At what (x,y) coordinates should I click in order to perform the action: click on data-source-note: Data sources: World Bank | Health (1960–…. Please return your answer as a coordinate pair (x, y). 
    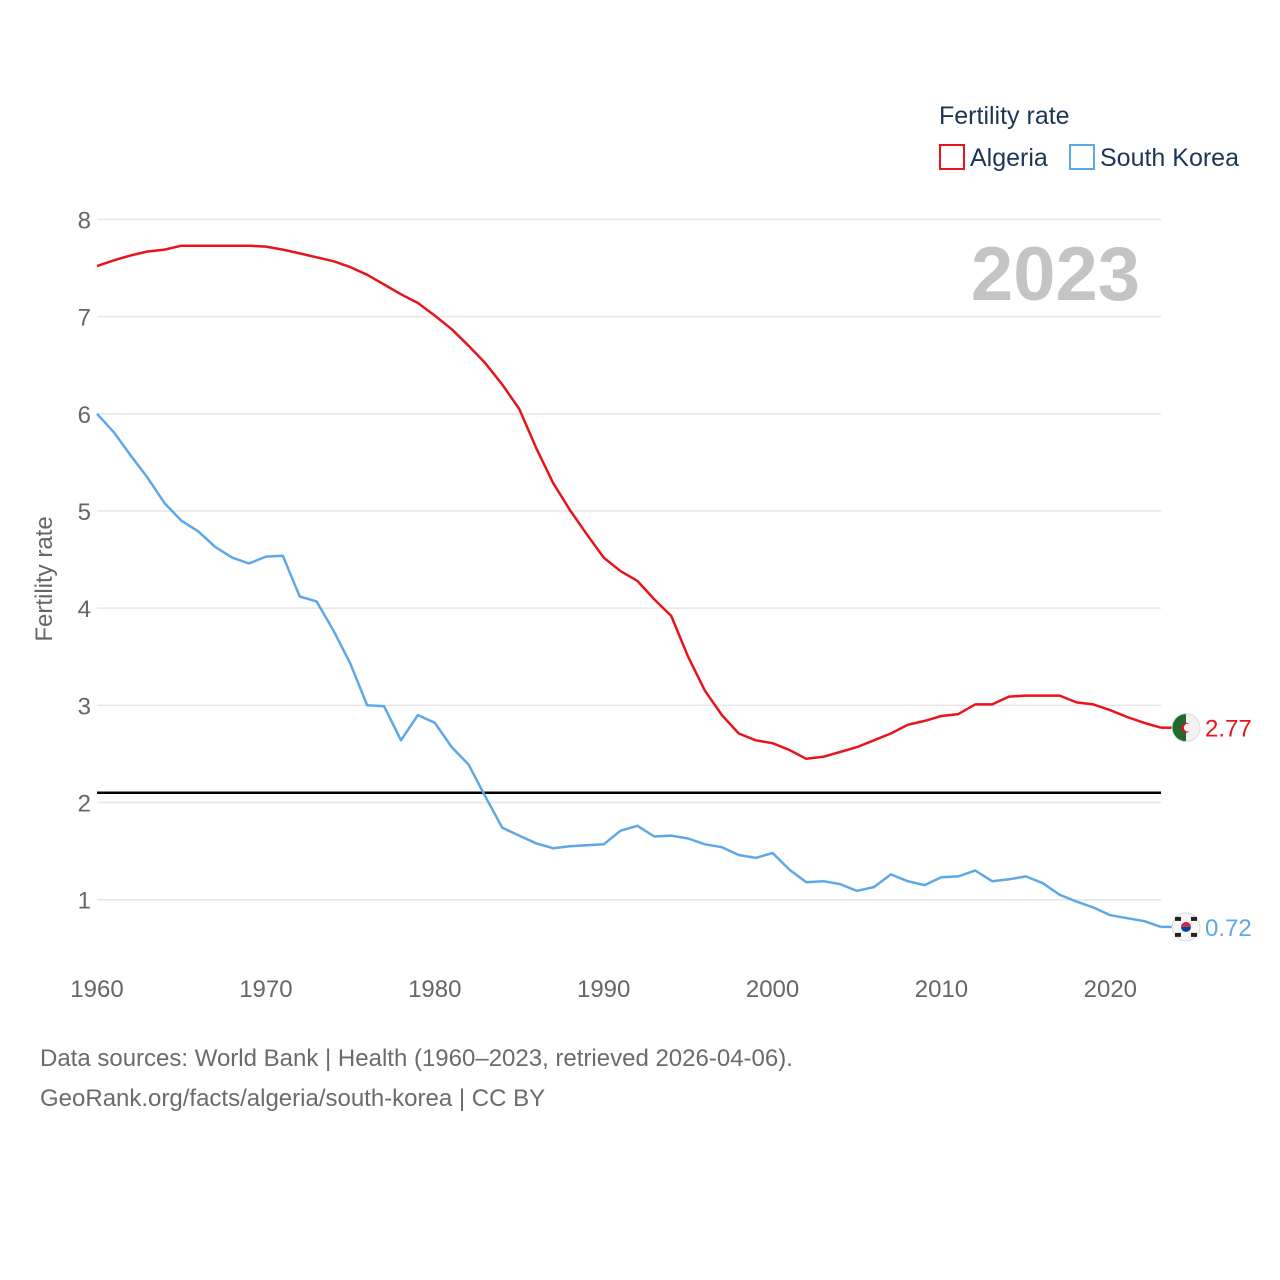
    Looking at the image, I should click on (416, 1058).